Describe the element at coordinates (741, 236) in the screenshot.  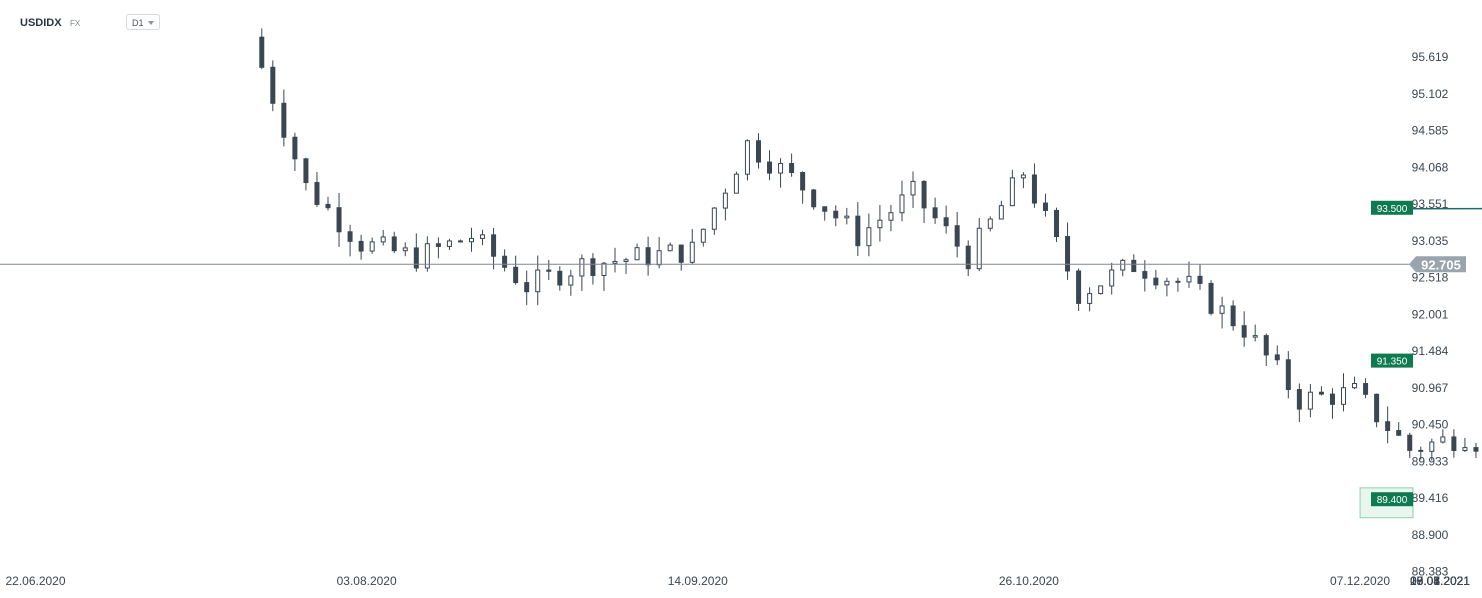
I see `overlays` at that location.